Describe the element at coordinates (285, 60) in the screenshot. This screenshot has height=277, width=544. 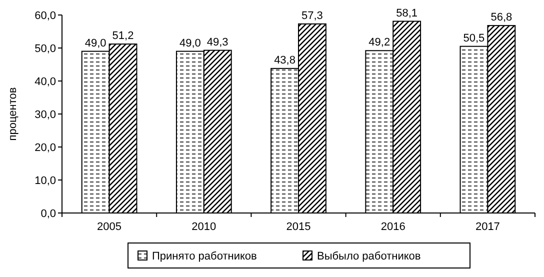
I see `data-label: 43,8` at that location.